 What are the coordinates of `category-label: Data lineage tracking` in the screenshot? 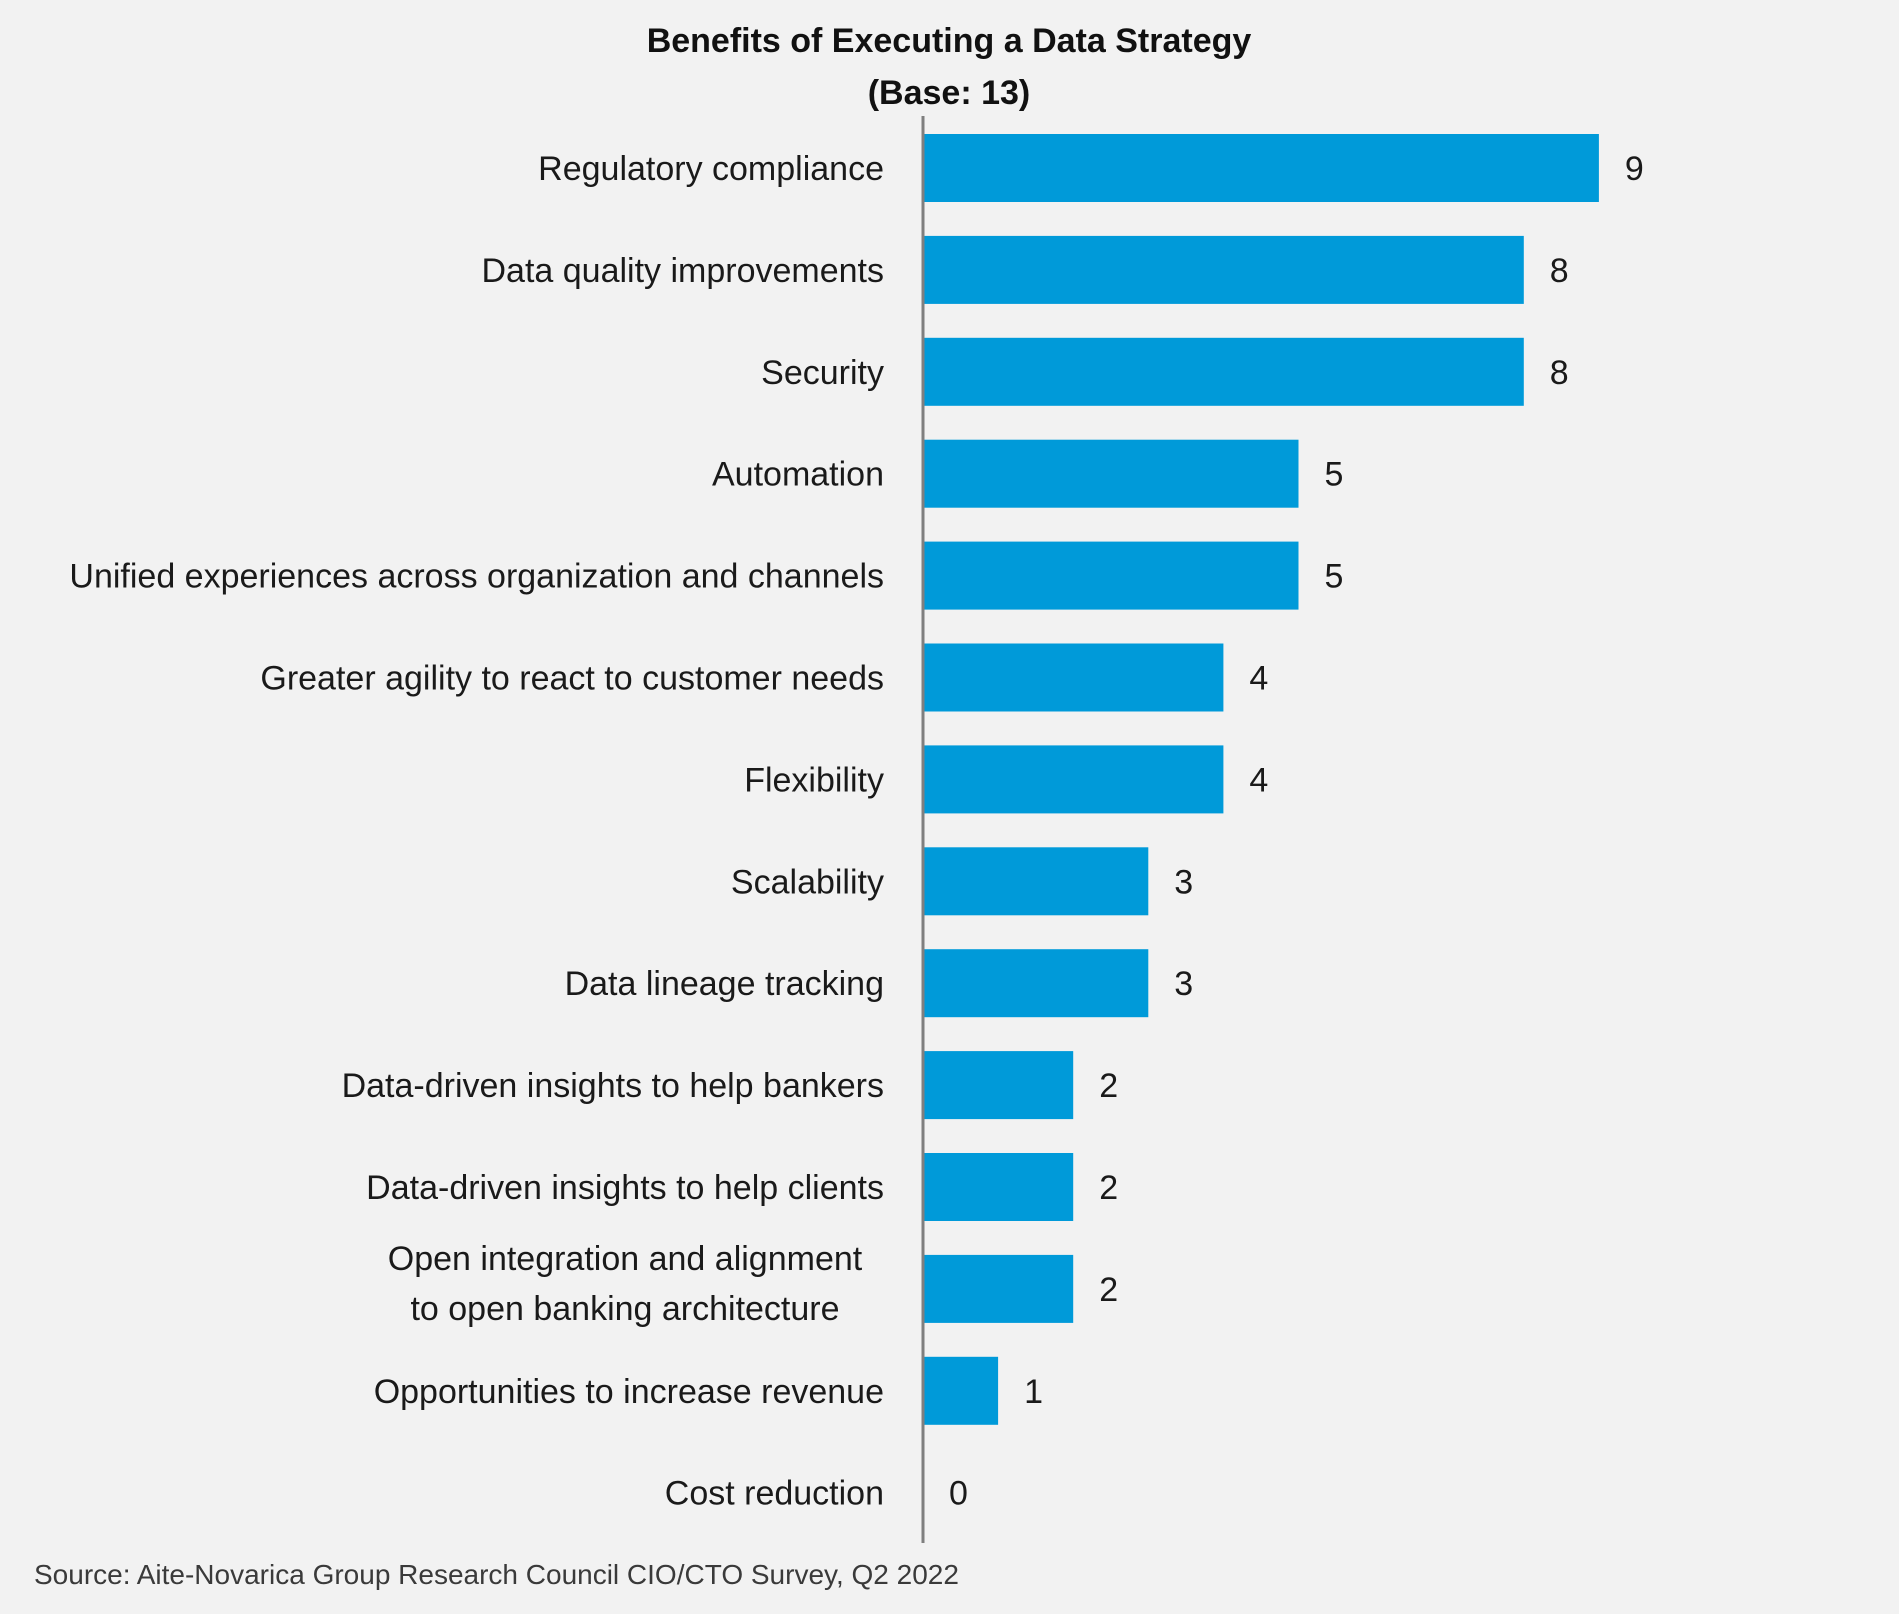 It's located at (724, 984).